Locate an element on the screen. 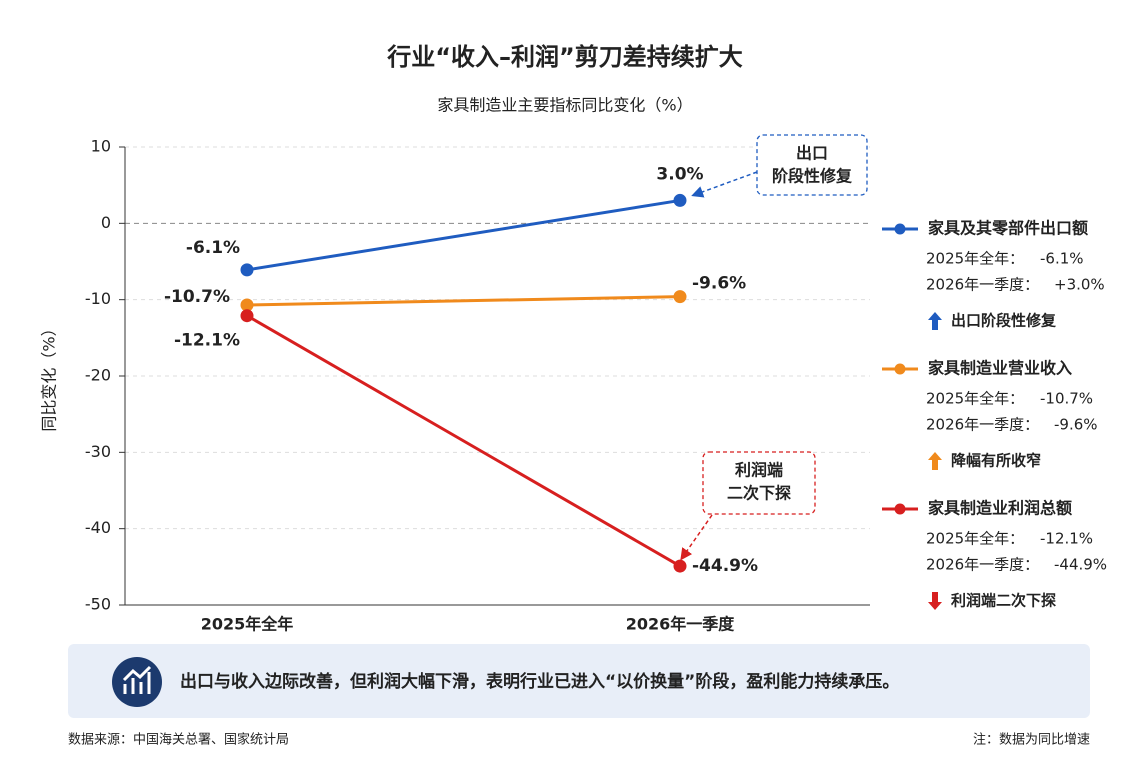 The image size is (1131, 760). x-tick-label: 2025年全年 is located at coordinates (247, 624).